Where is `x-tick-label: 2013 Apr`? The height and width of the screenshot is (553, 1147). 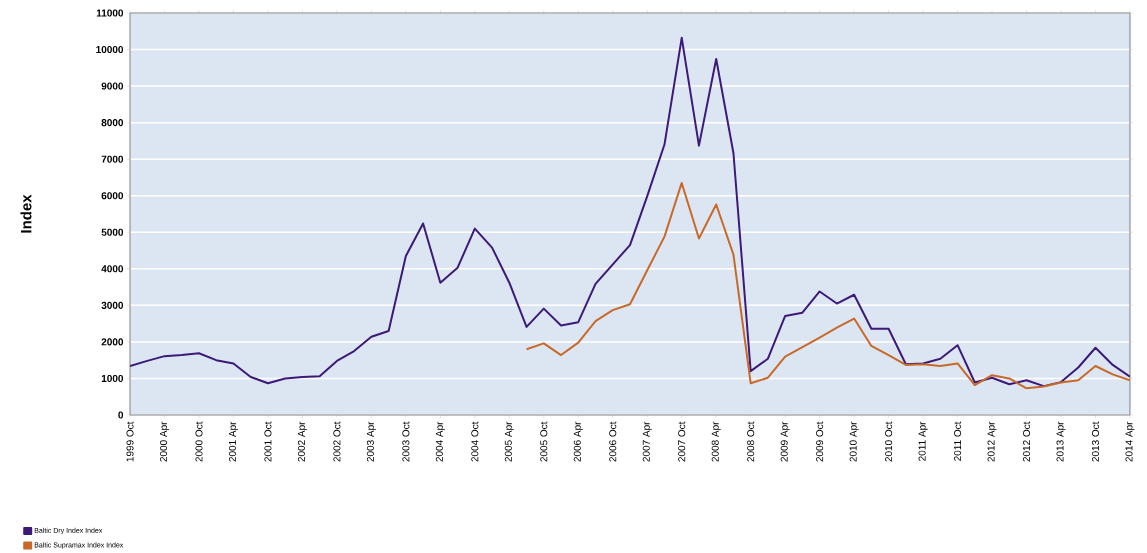
x-tick-label: 2013 Apr is located at coordinates (1061, 441).